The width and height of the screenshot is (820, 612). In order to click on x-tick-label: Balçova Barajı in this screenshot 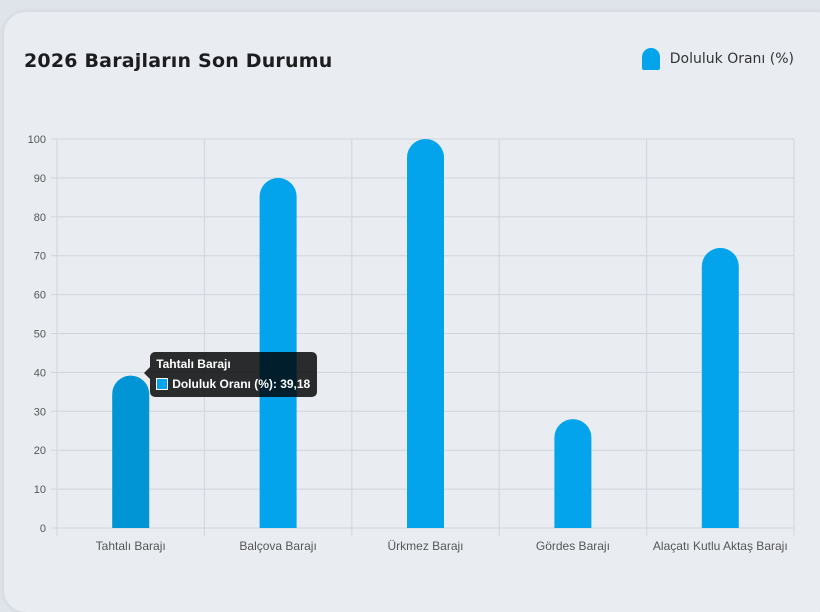, I will do `click(277, 546)`.